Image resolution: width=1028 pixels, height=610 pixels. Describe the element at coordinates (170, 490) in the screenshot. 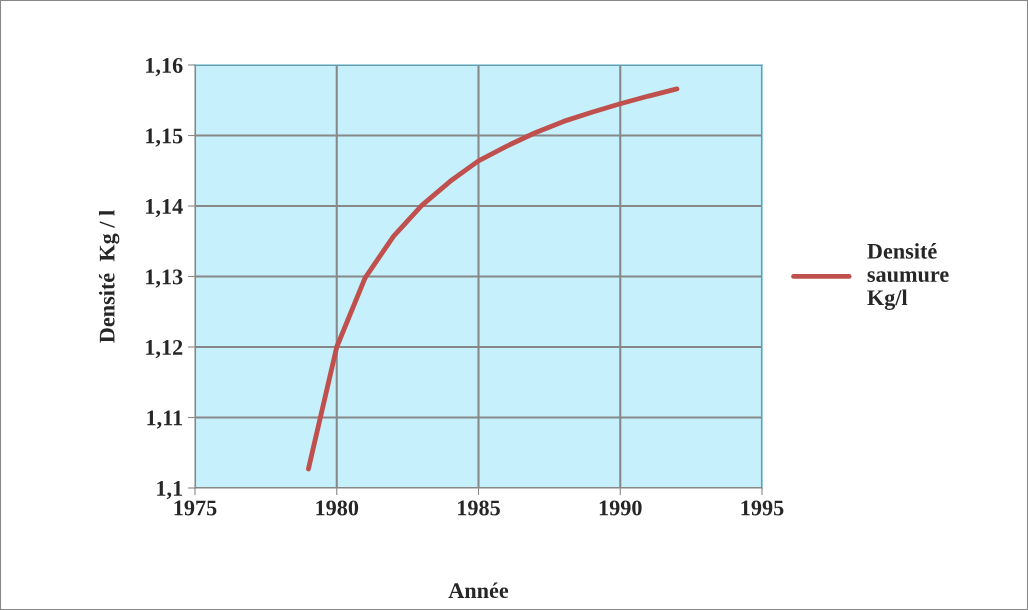

I see `y-tick-label: 1,1` at that location.